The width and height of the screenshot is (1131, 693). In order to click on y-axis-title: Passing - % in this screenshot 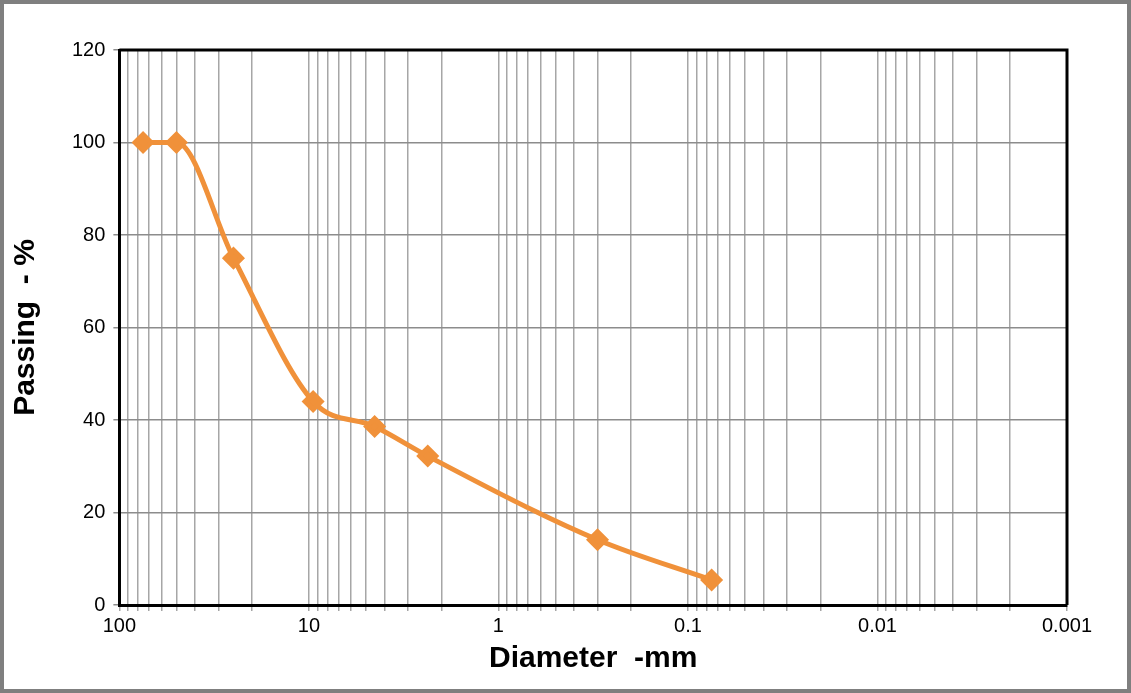, I will do `click(24, 327)`.